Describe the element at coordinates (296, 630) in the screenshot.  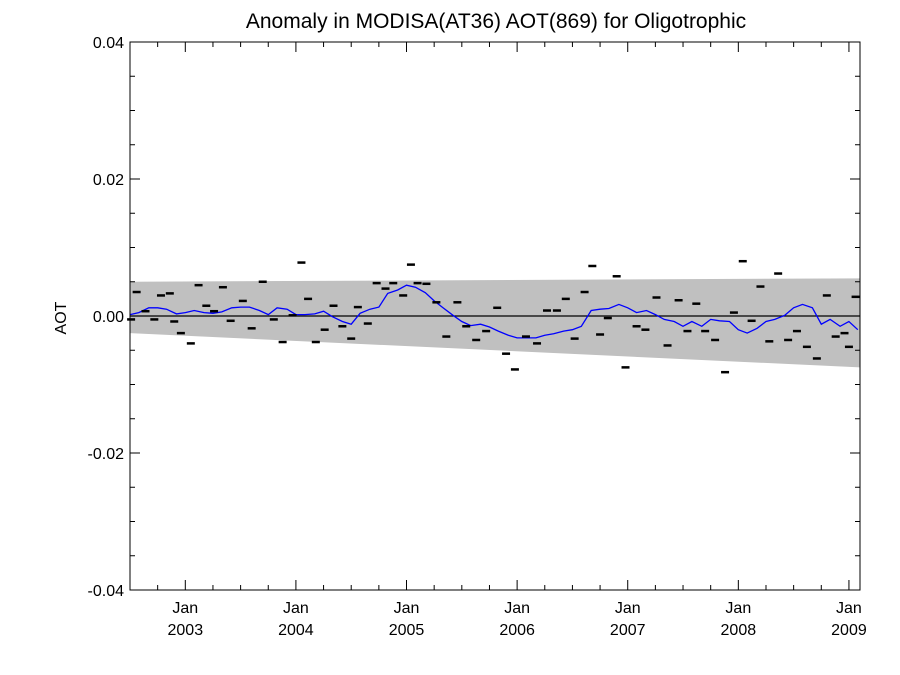
I see `x-tick-year-label: 2004` at that location.